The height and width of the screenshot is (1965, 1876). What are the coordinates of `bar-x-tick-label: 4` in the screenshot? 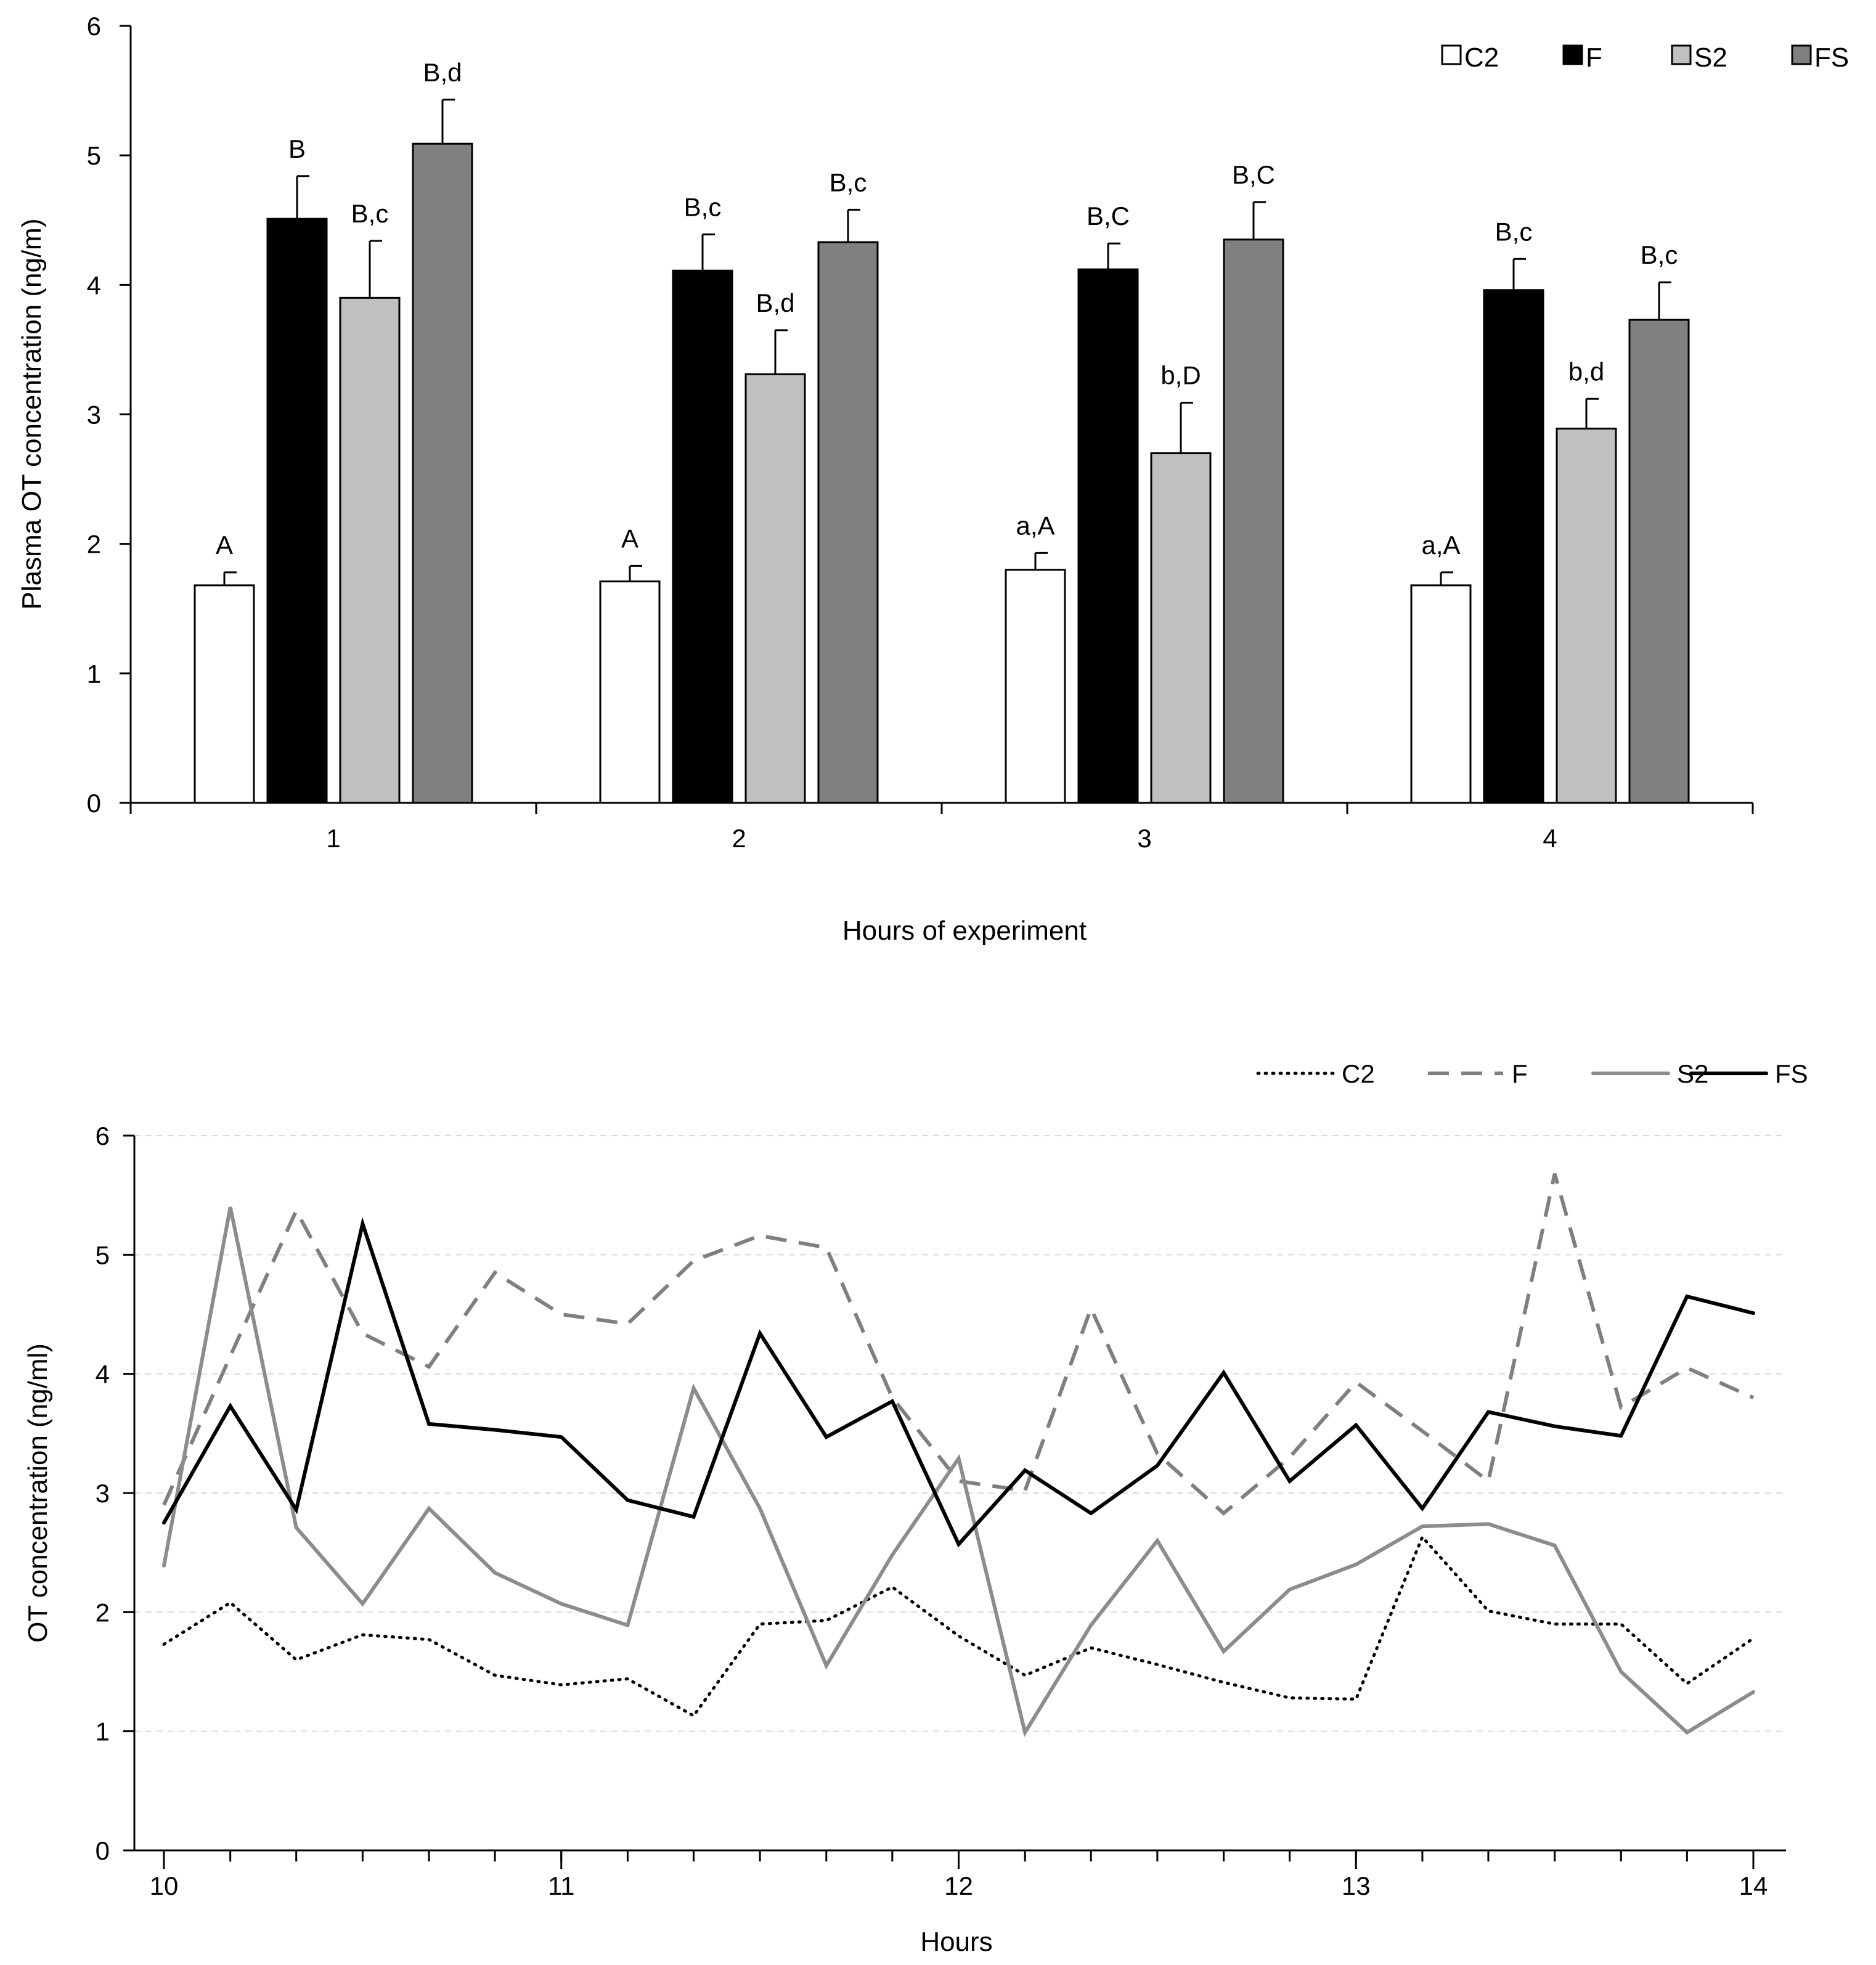 It's located at (1550, 838).